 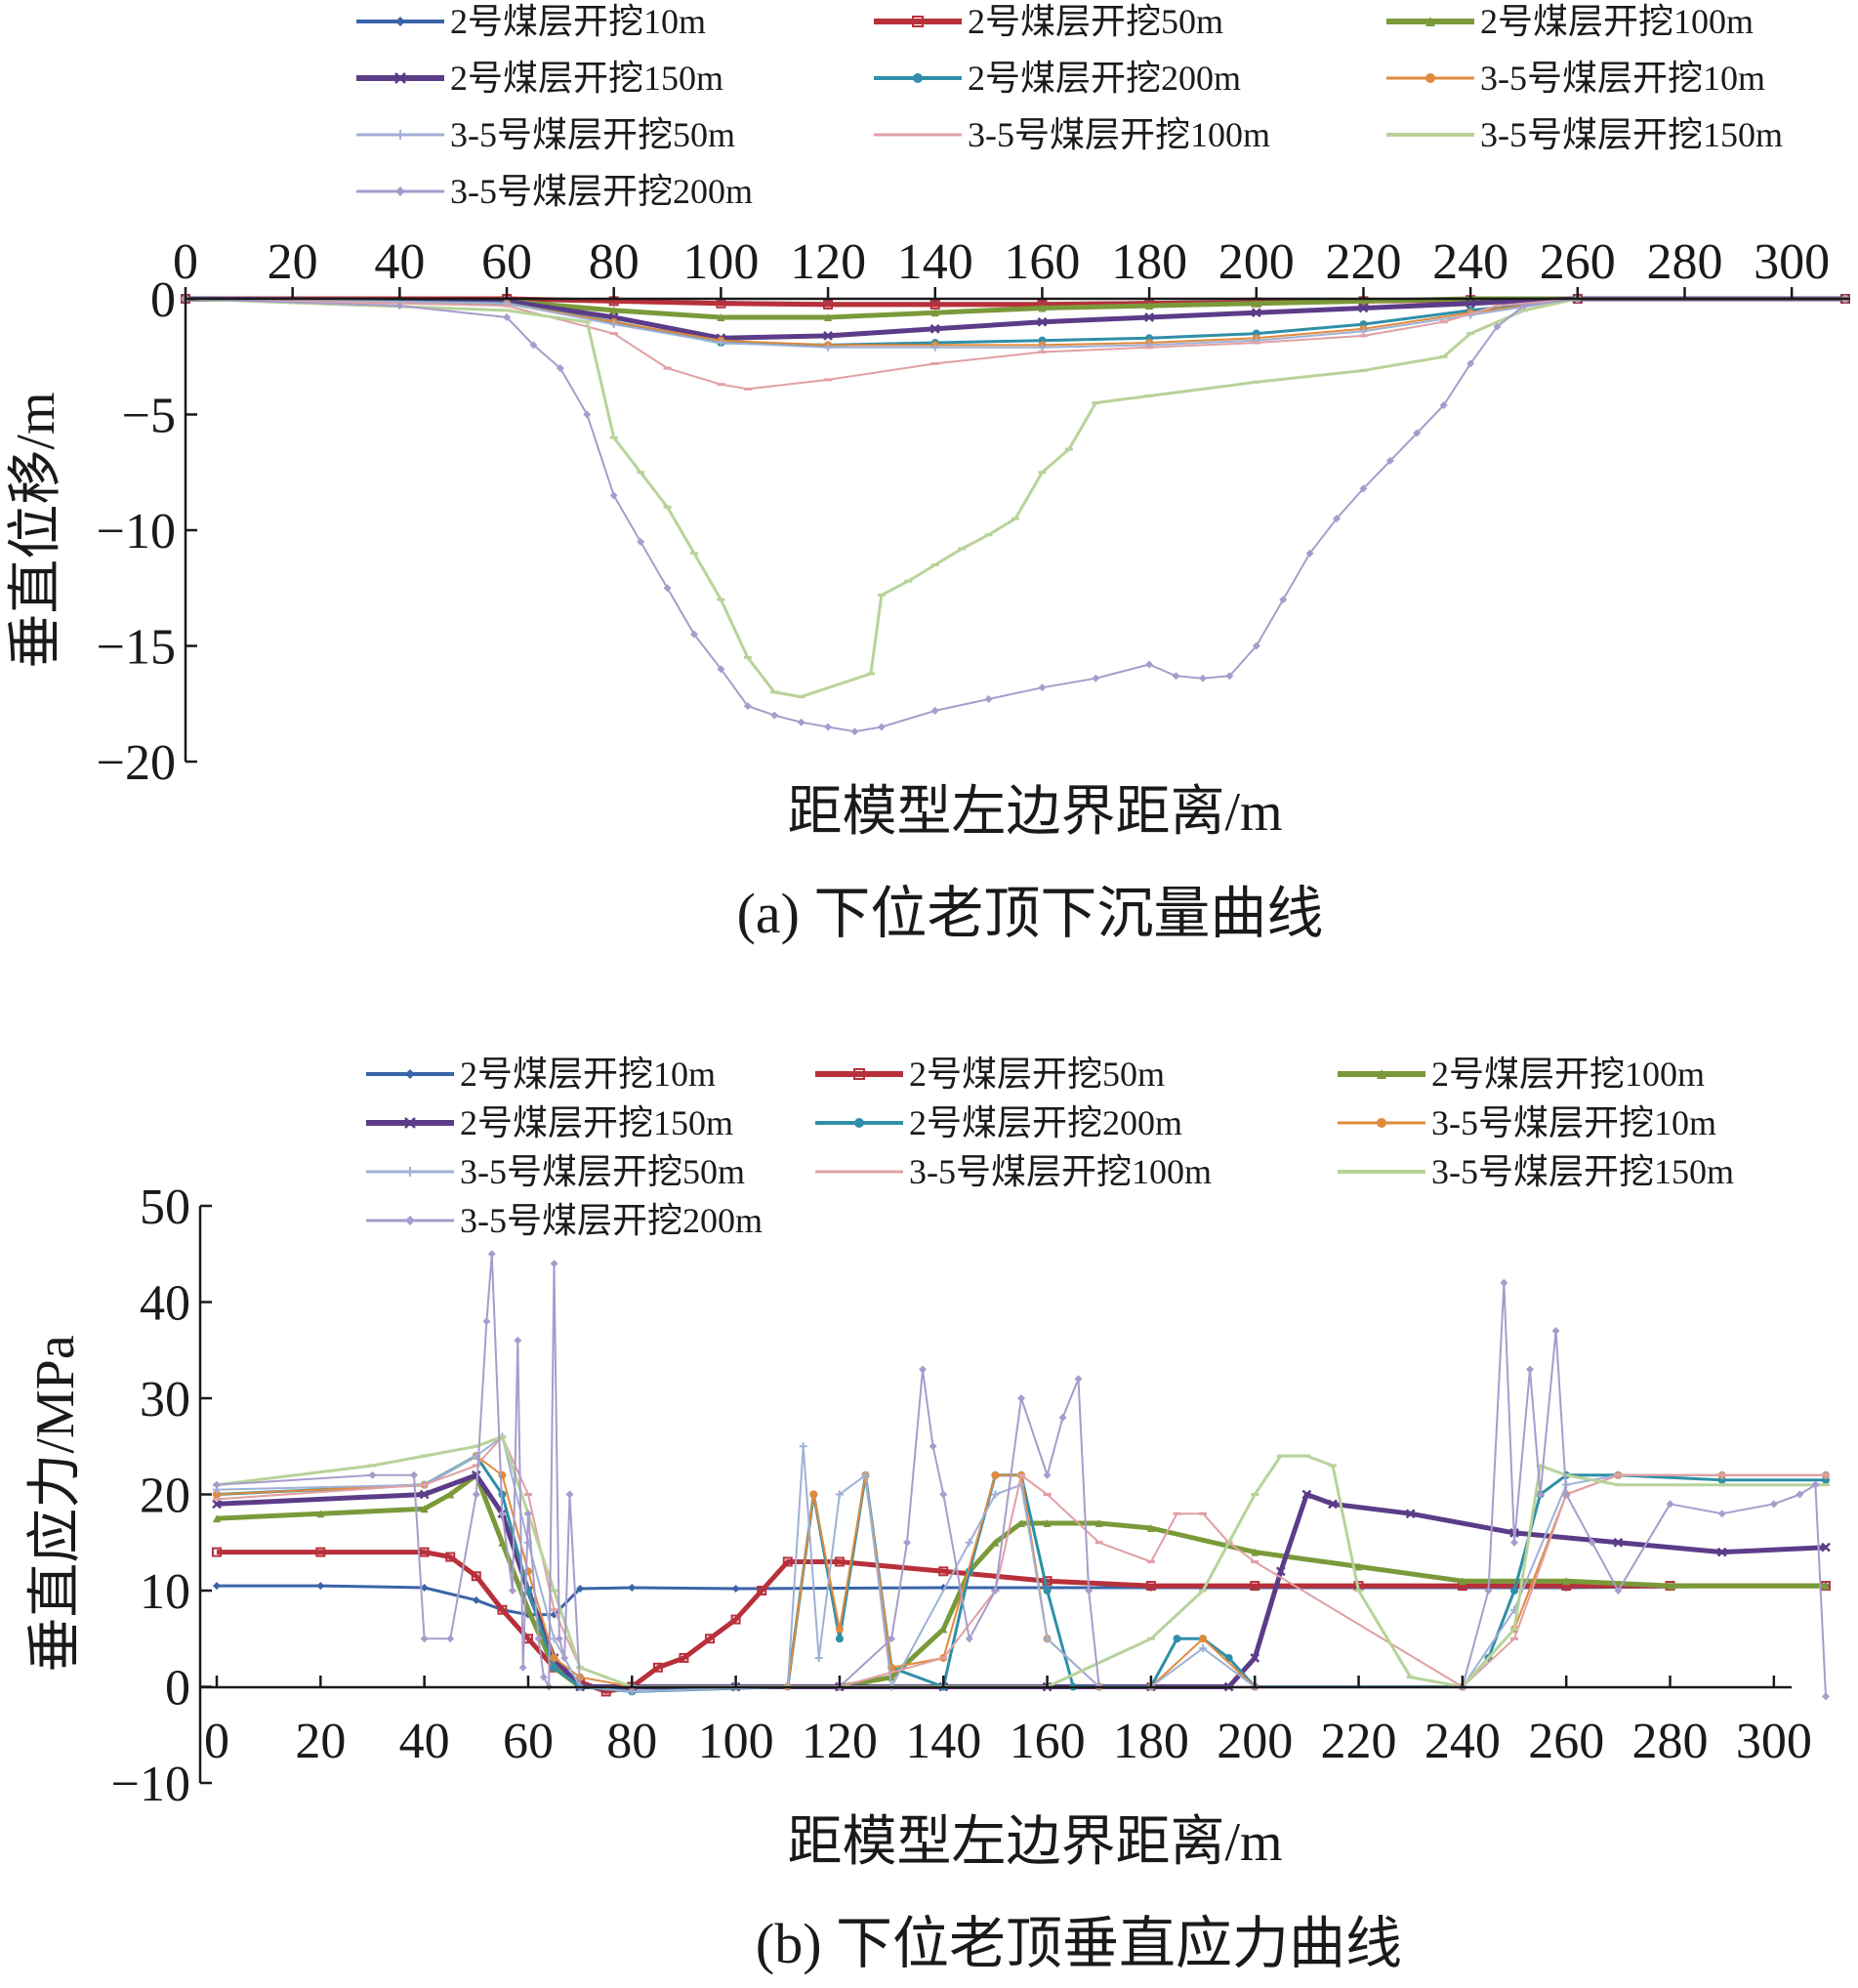 What do you see at coordinates (320, 1741) in the screenshot?
I see `x-tick-label: 20` at bounding box center [320, 1741].